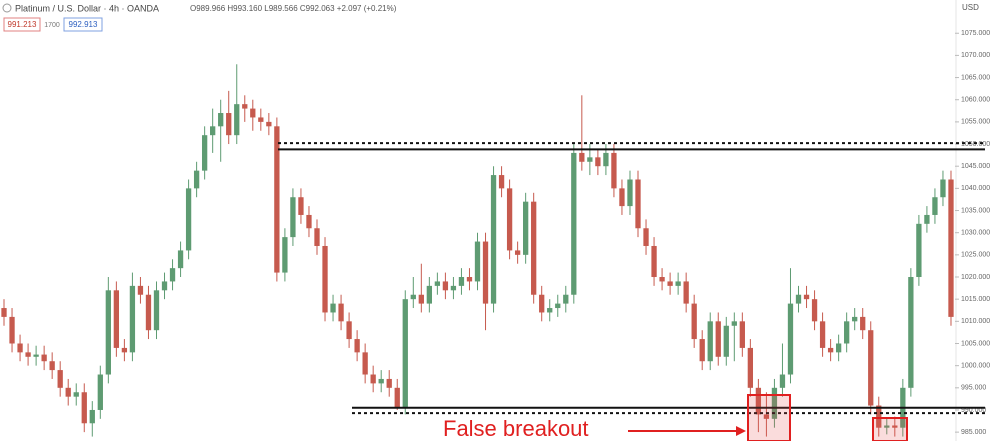 The width and height of the screenshot is (994, 441). Describe the element at coordinates (975, 77) in the screenshot. I see `y-tick-label: 1065.000` at that location.